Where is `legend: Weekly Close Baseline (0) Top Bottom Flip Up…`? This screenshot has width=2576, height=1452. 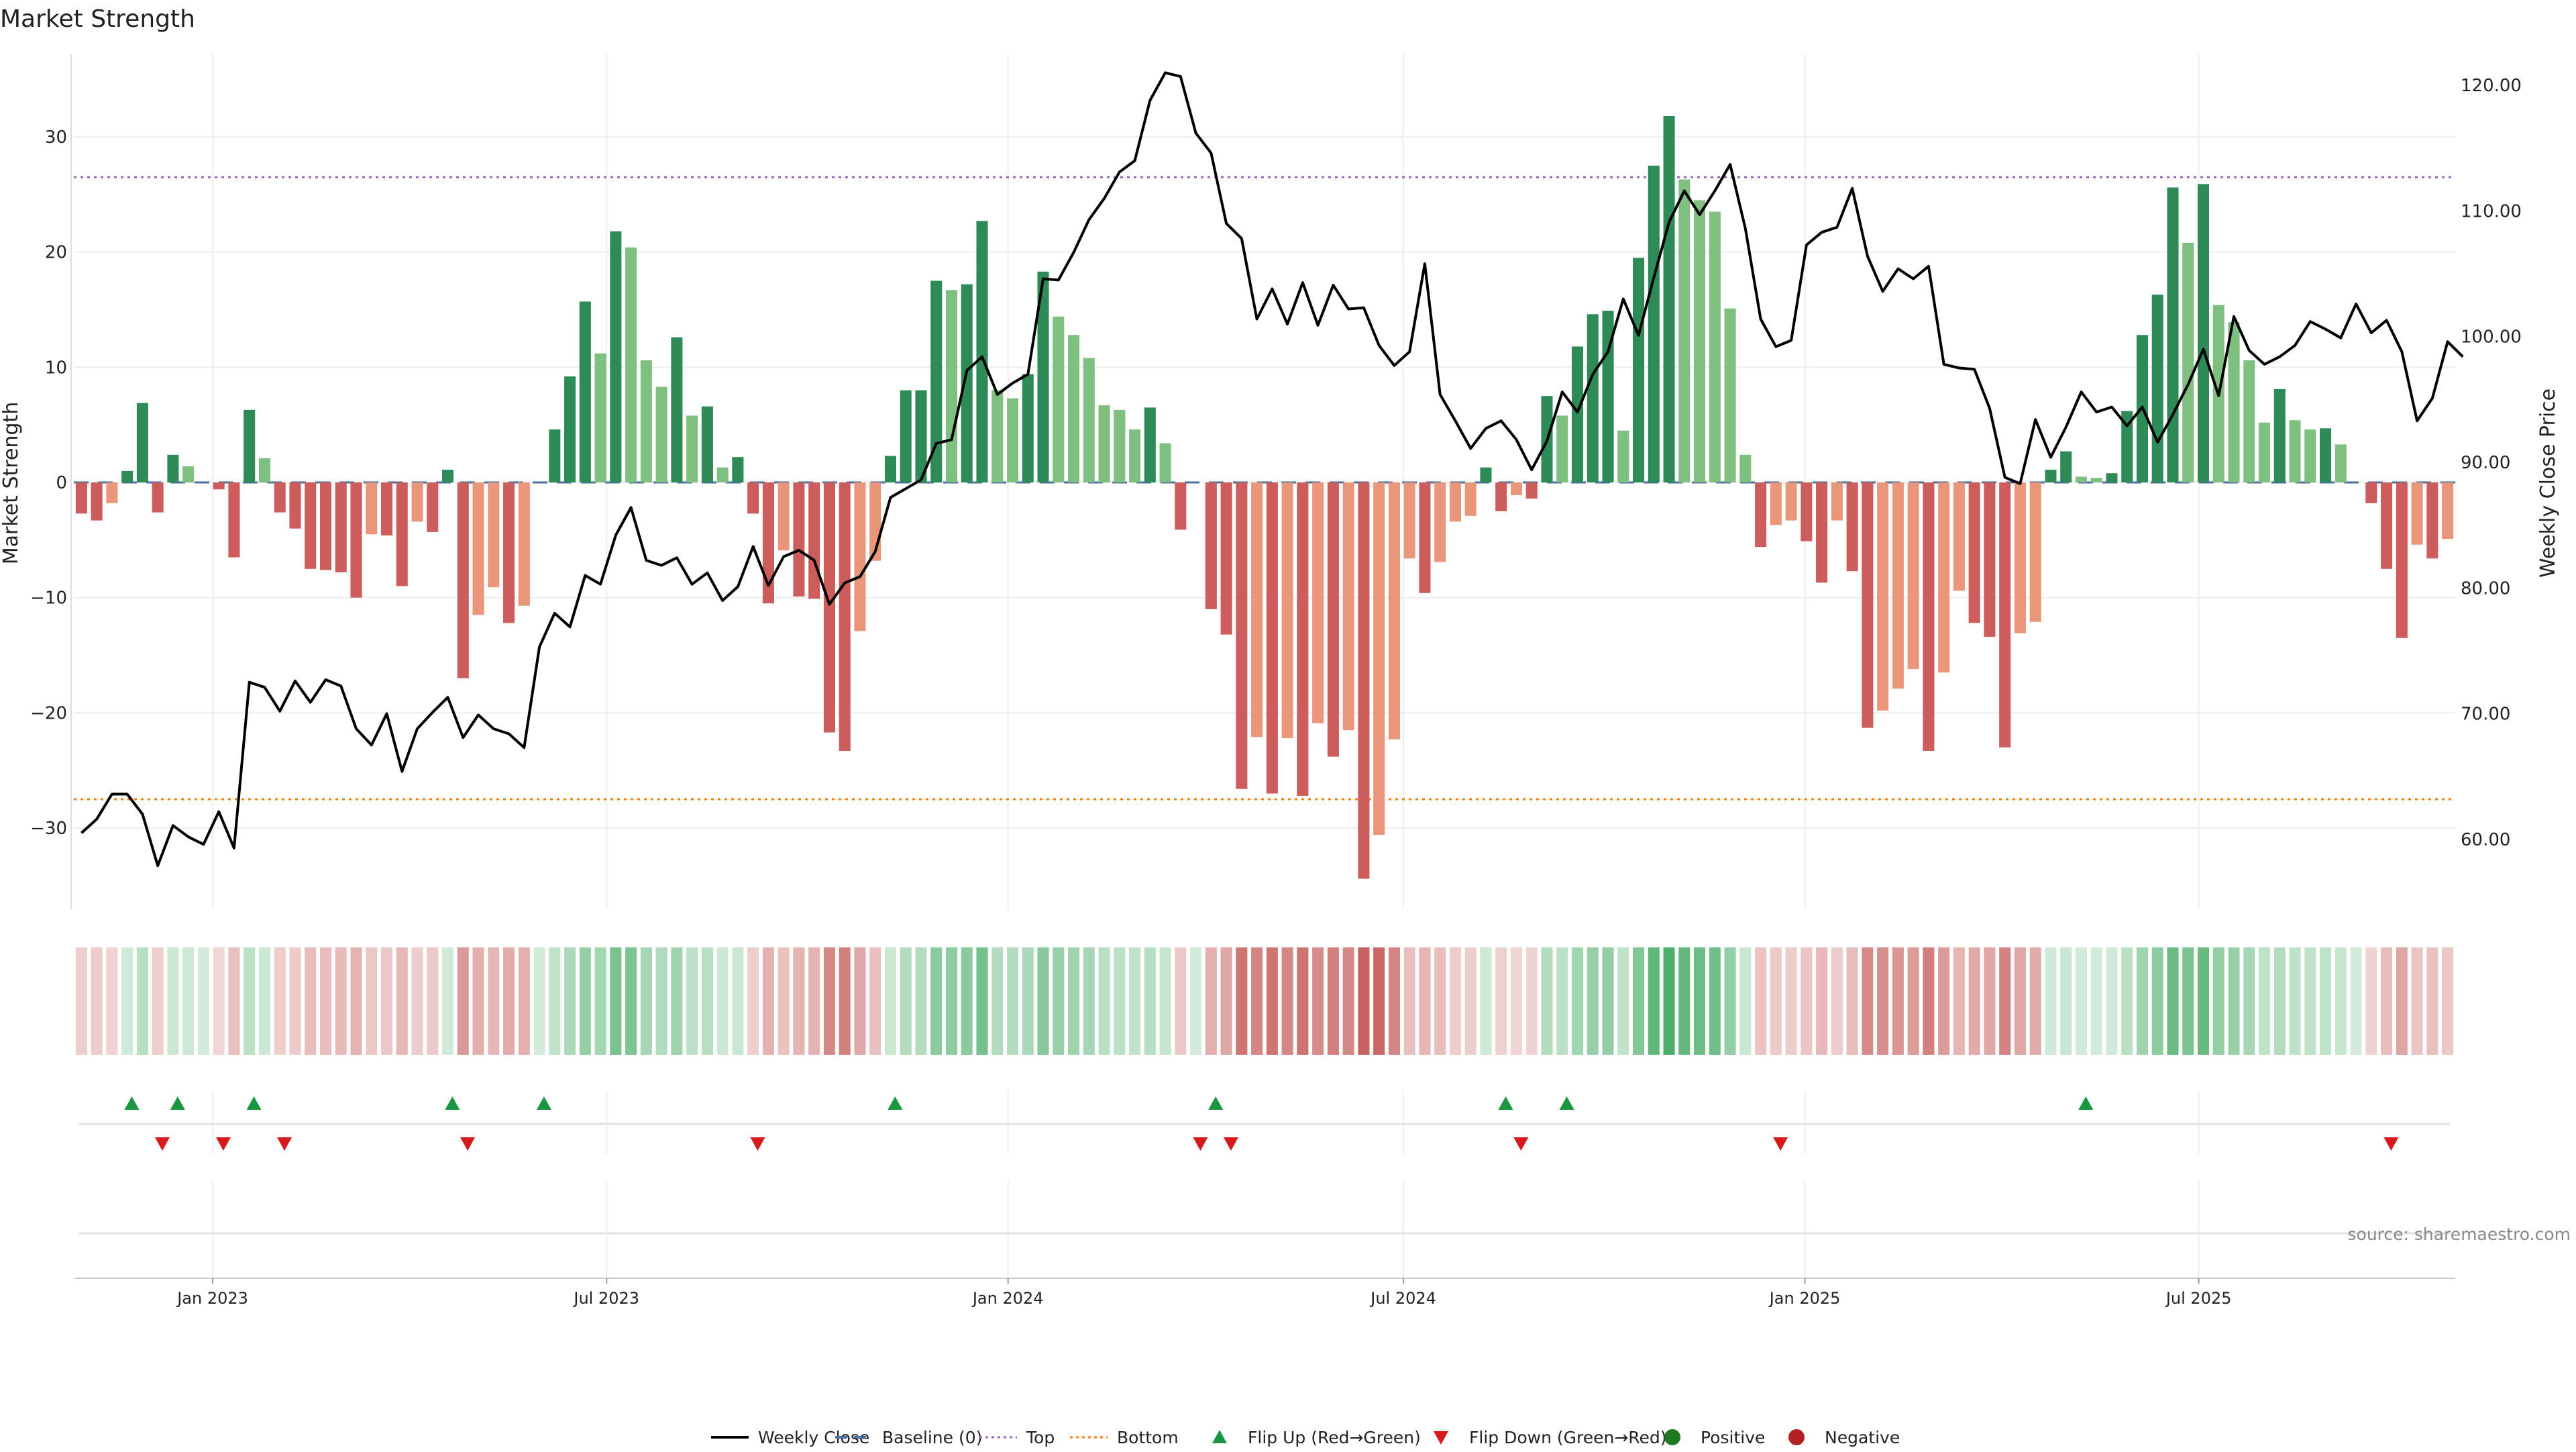
legend: Weekly Close Baseline (0) Top Bottom Flip Up… is located at coordinates (1305, 1438).